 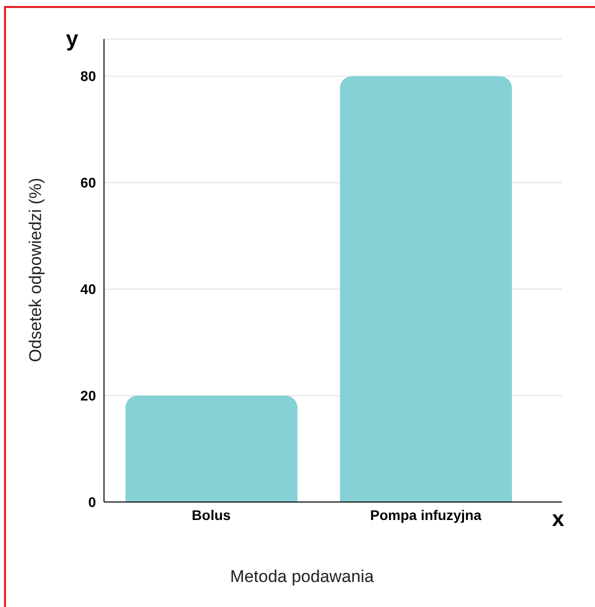 What do you see at coordinates (88, 182) in the screenshot?
I see `y-tick-label: 60` at bounding box center [88, 182].